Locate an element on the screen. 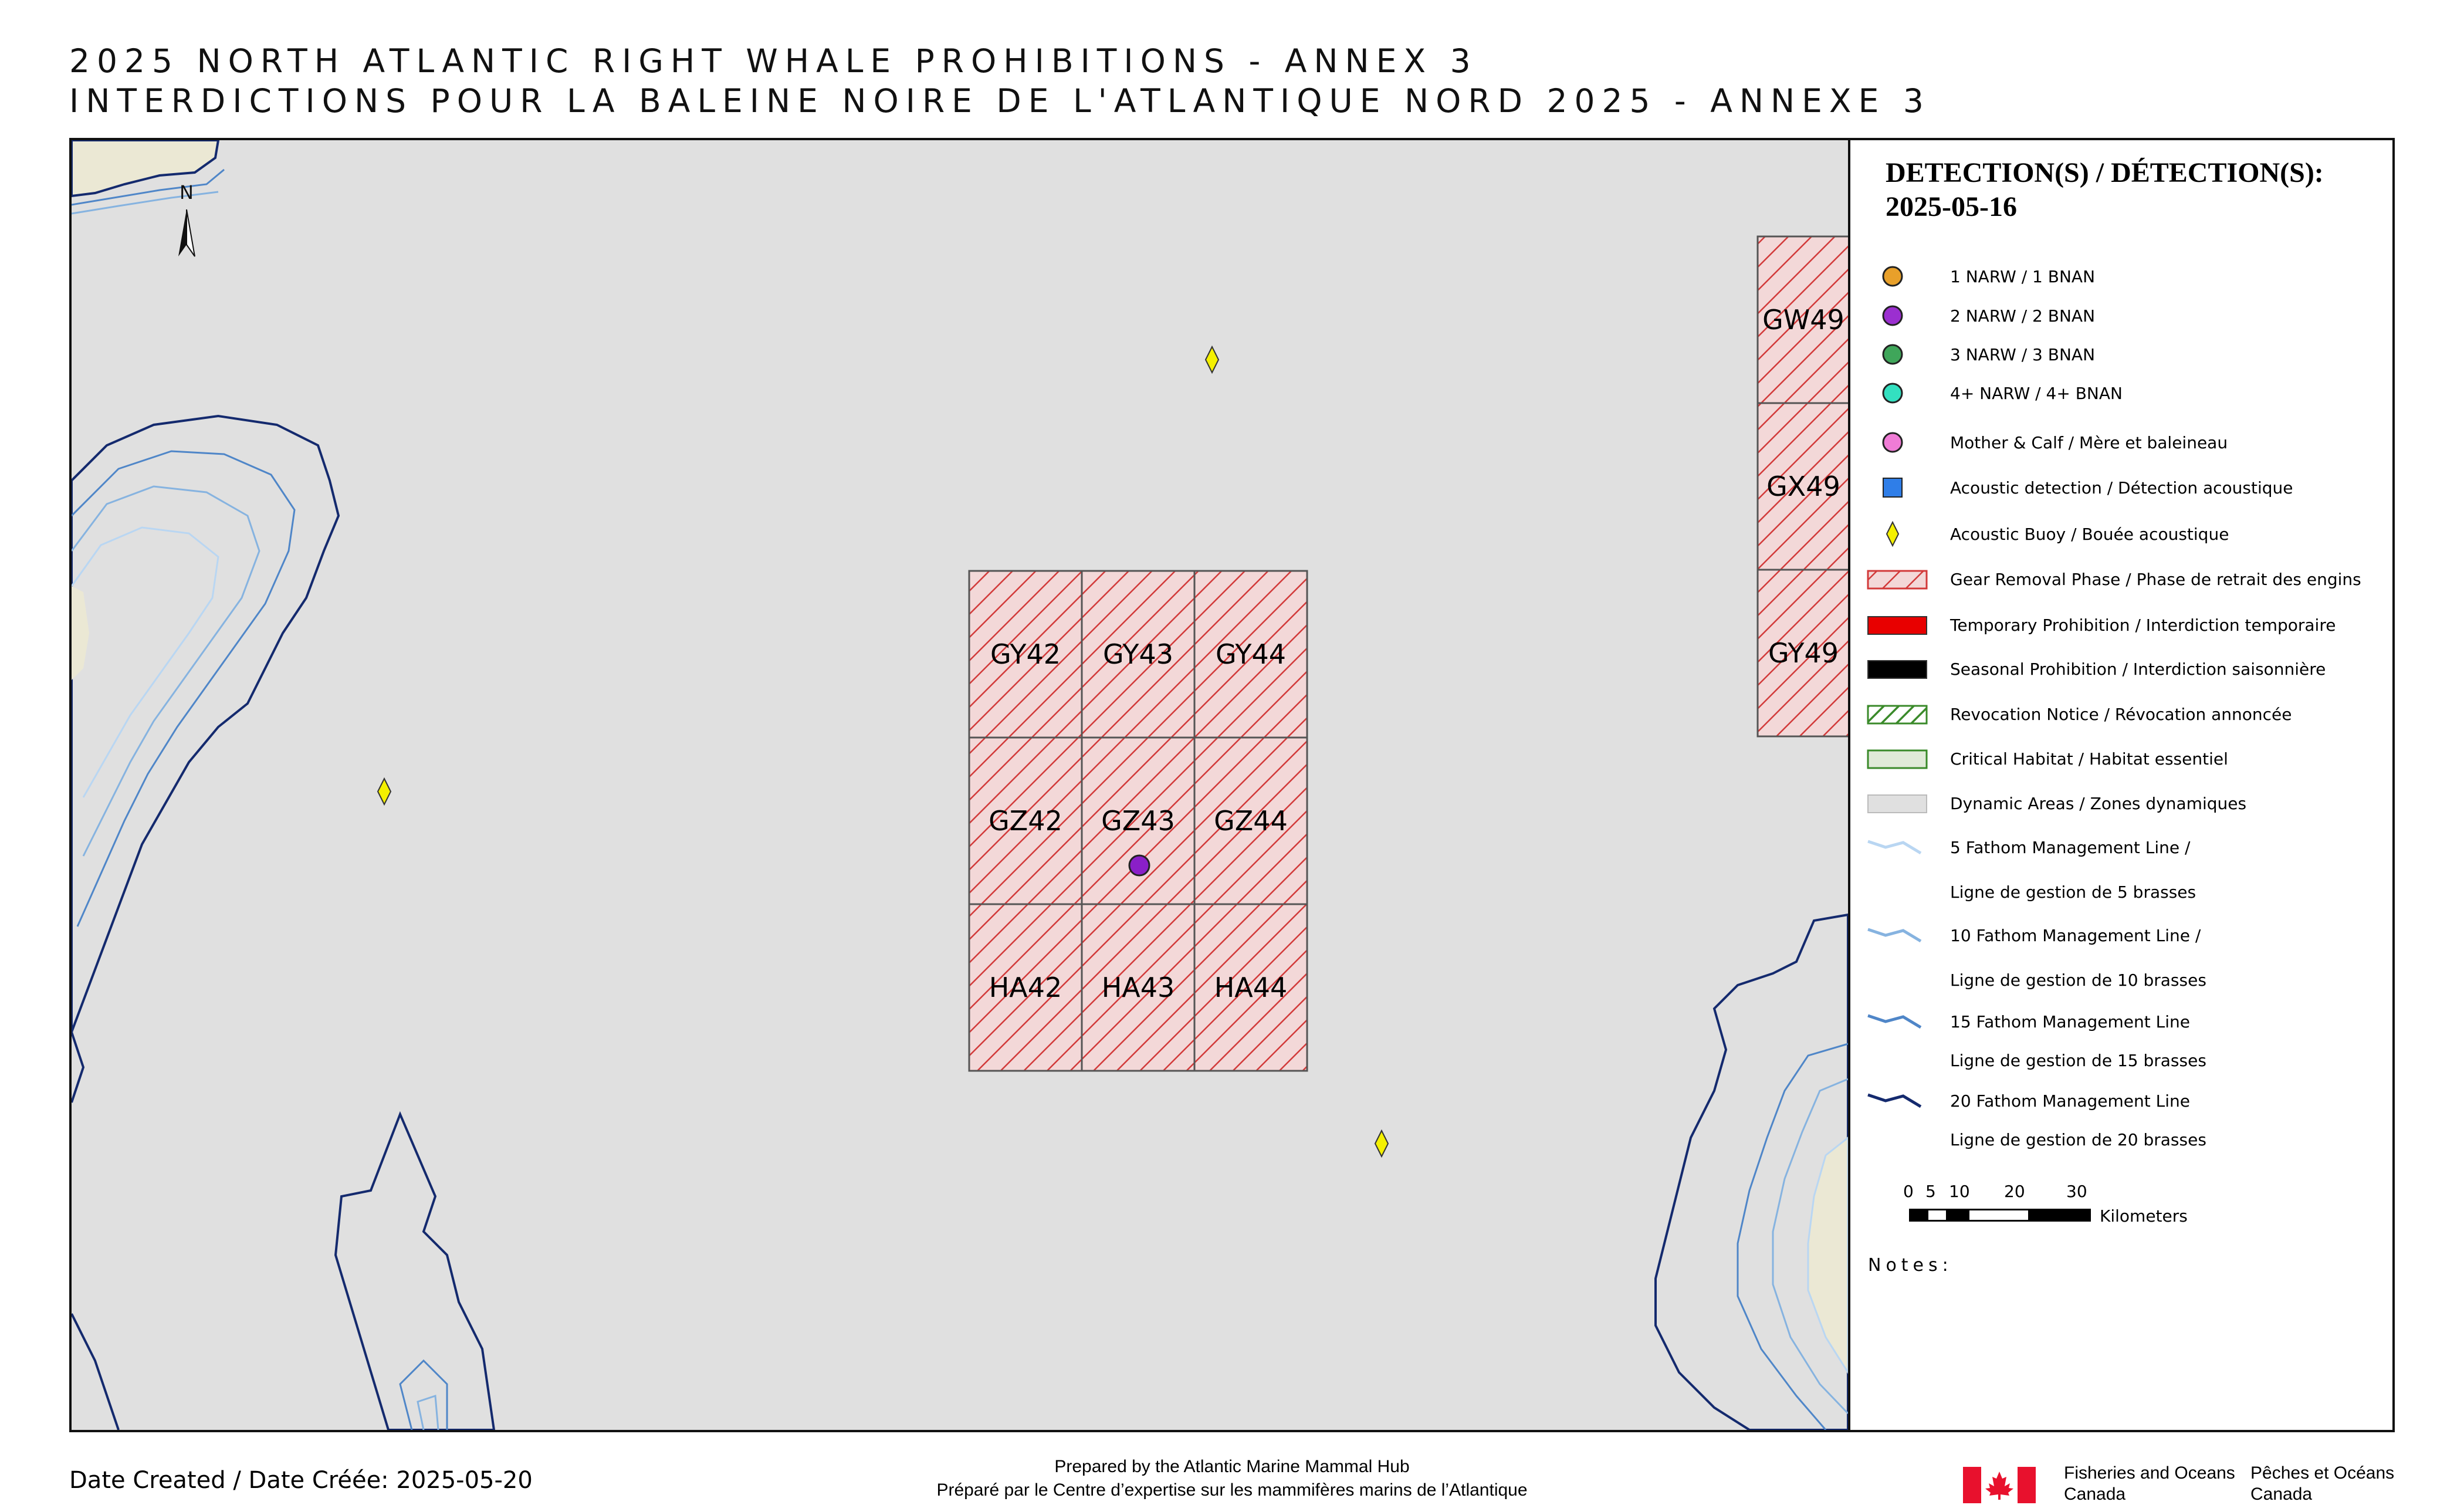 This screenshot has width=2464, height=1505. legend-fathom-label: 15 Fathom Management Line is located at coordinates (2070, 1021).